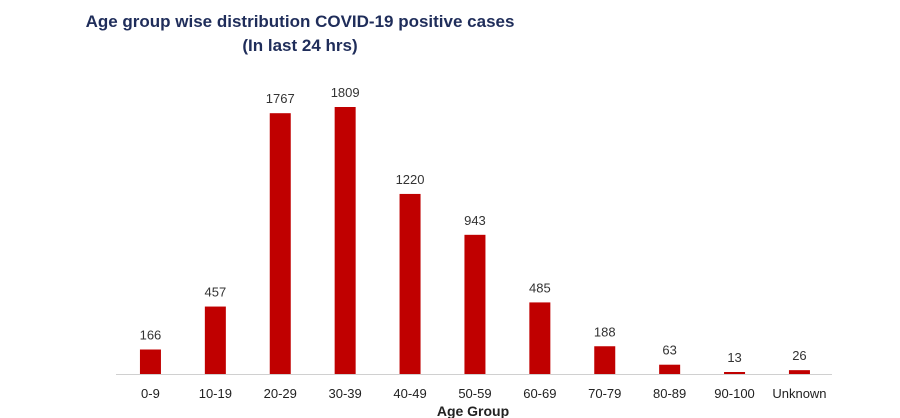  Describe the element at coordinates (215, 292) in the screenshot. I see `data-label-10-19: 457` at that location.